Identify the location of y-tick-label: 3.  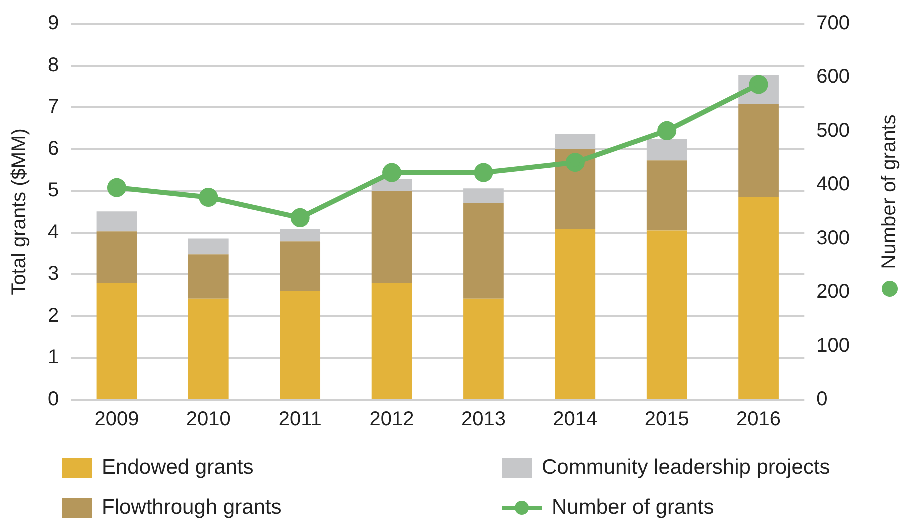
(54, 274).